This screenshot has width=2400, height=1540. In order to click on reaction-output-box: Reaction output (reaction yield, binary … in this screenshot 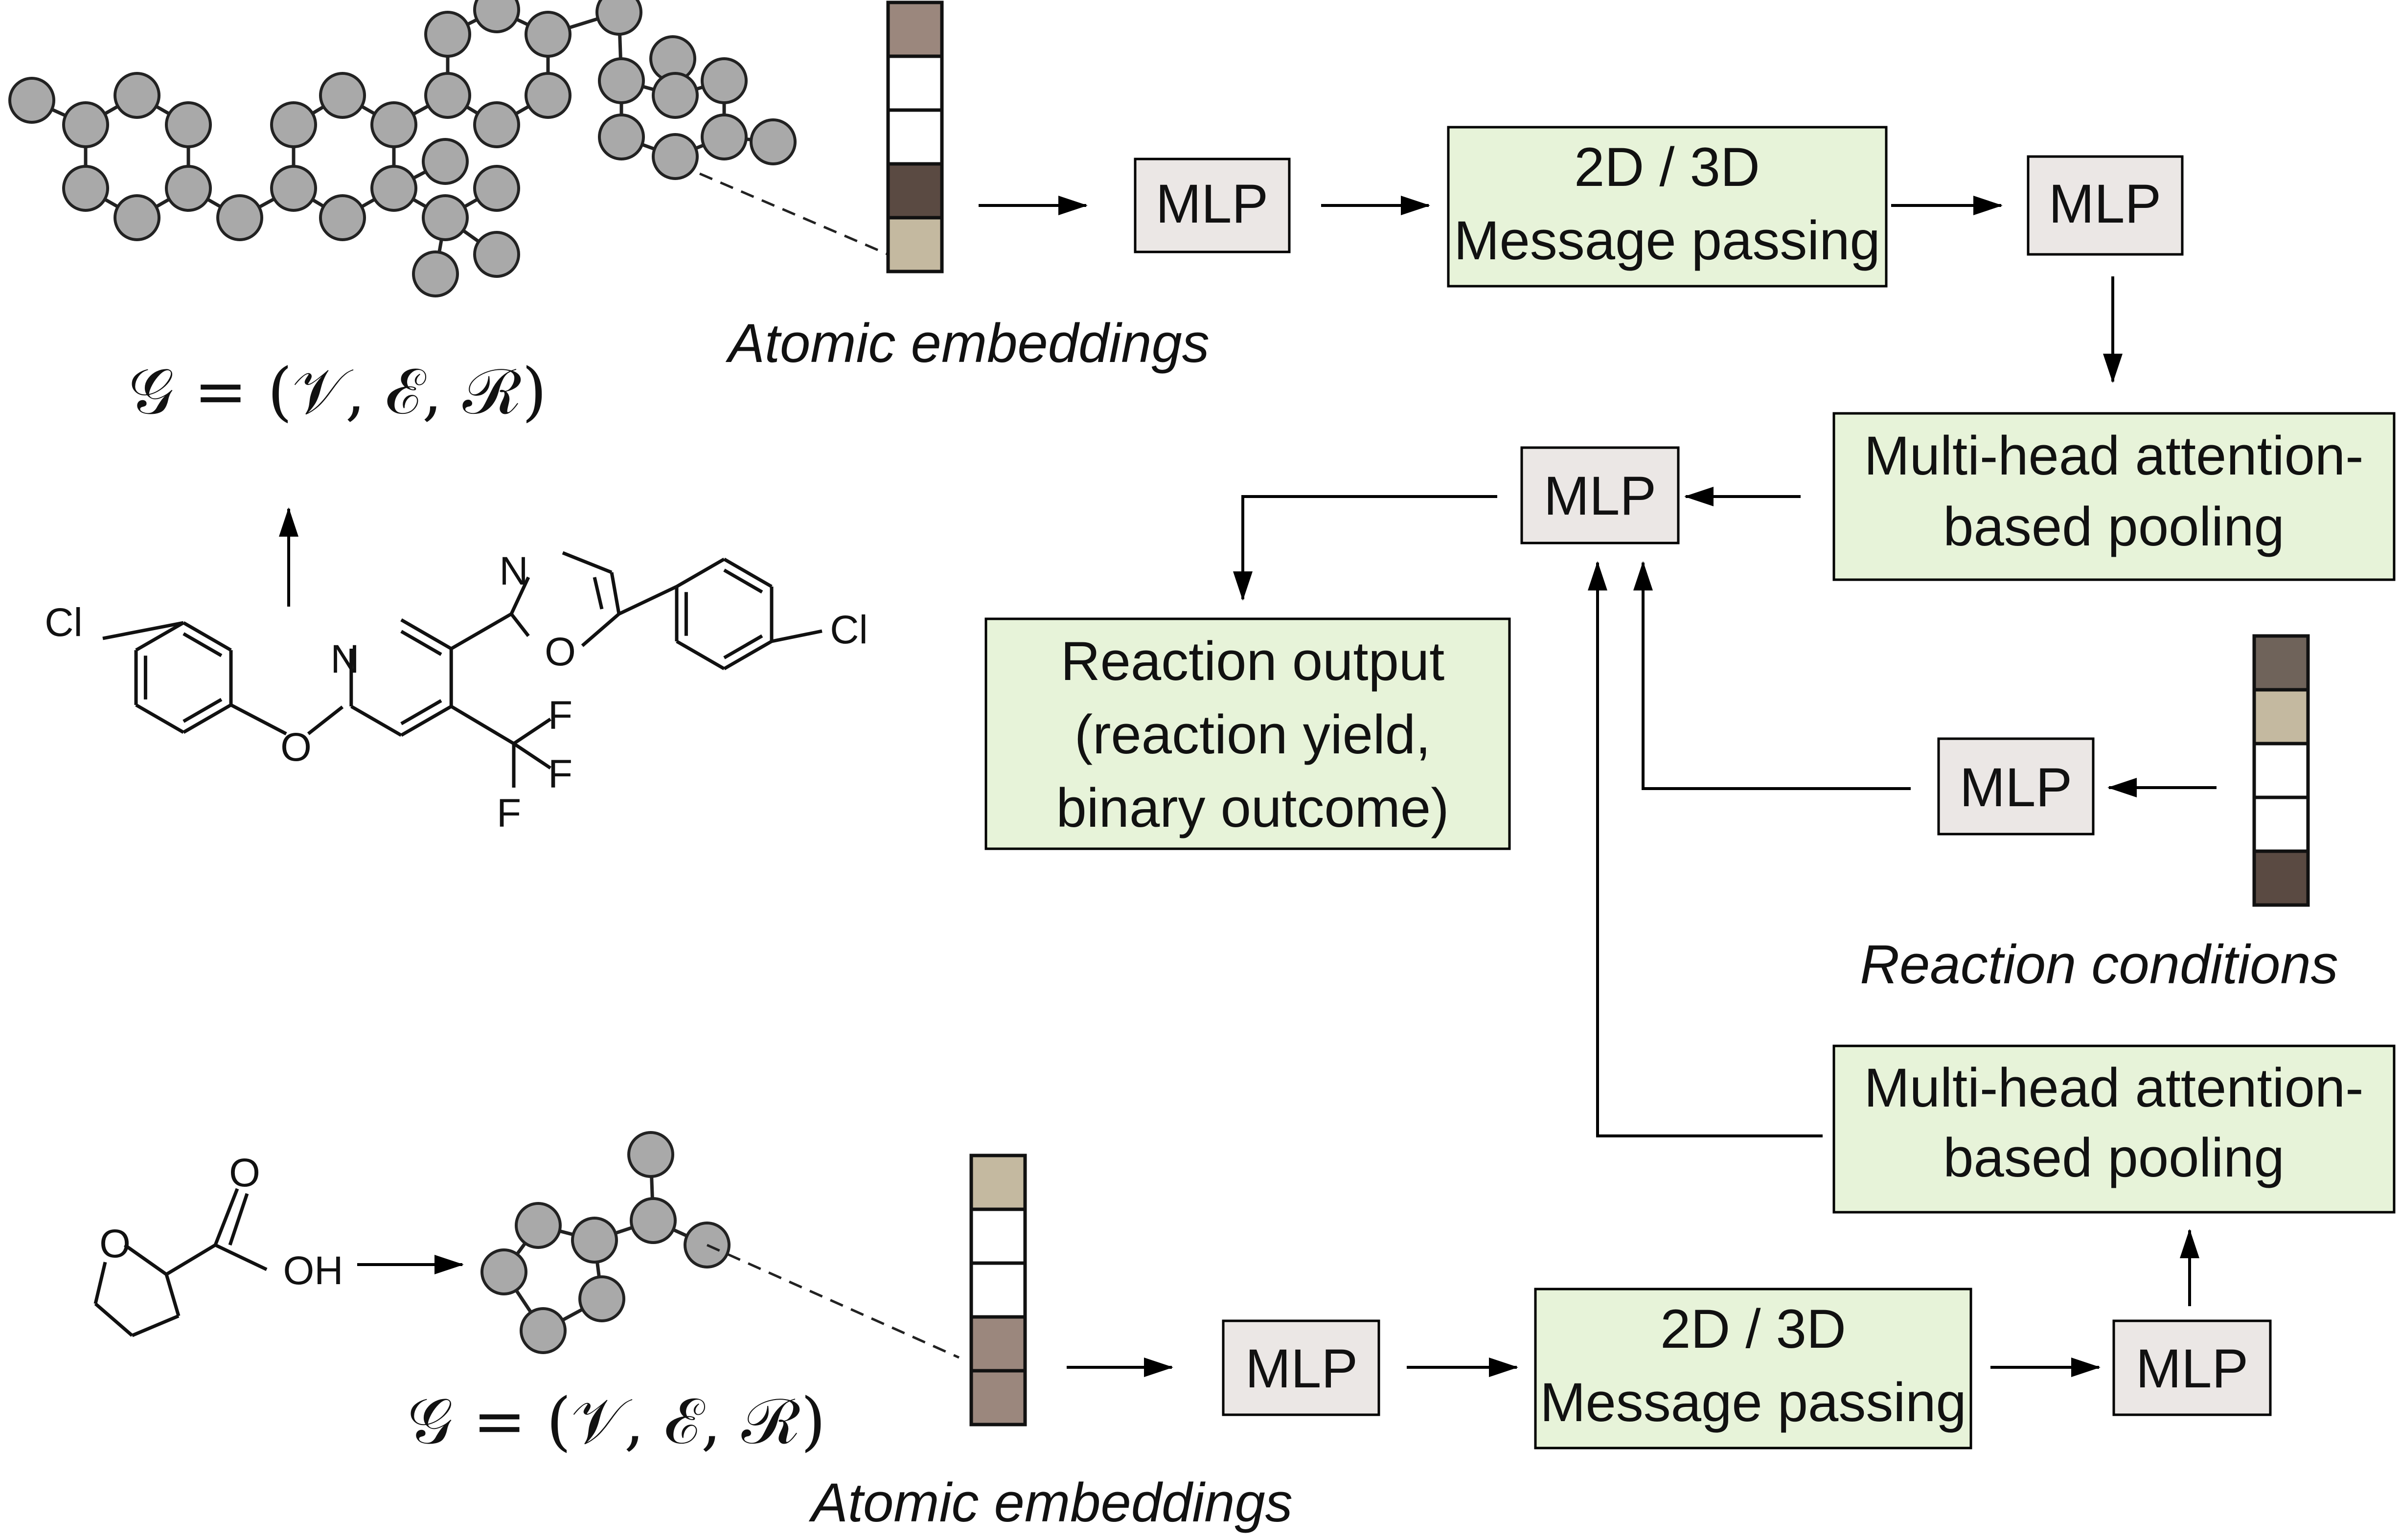, I will do `click(1247, 734)`.